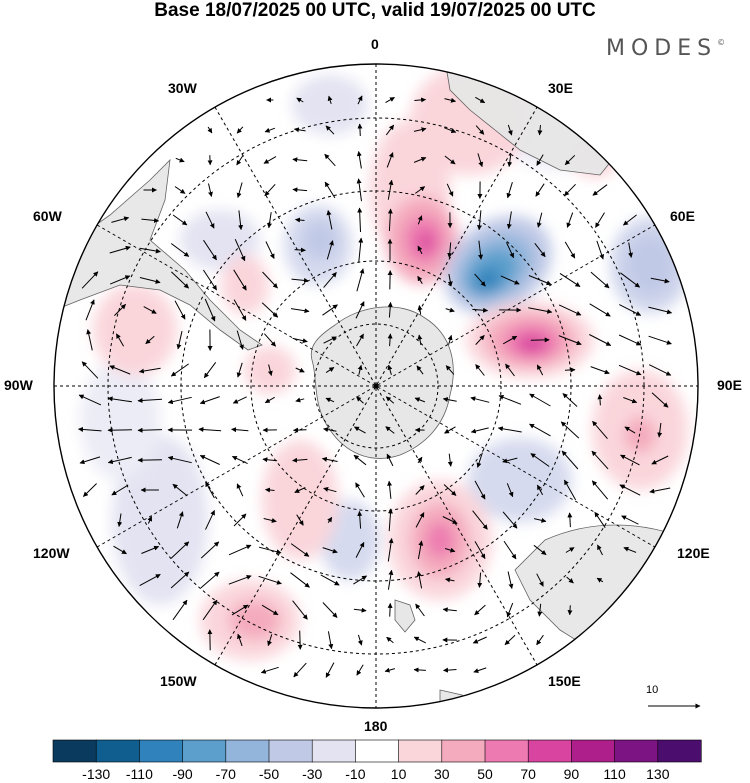 The image size is (750, 783). Describe the element at coordinates (442, 774) in the screenshot. I see `colorbar-tick-label: 30` at that location.